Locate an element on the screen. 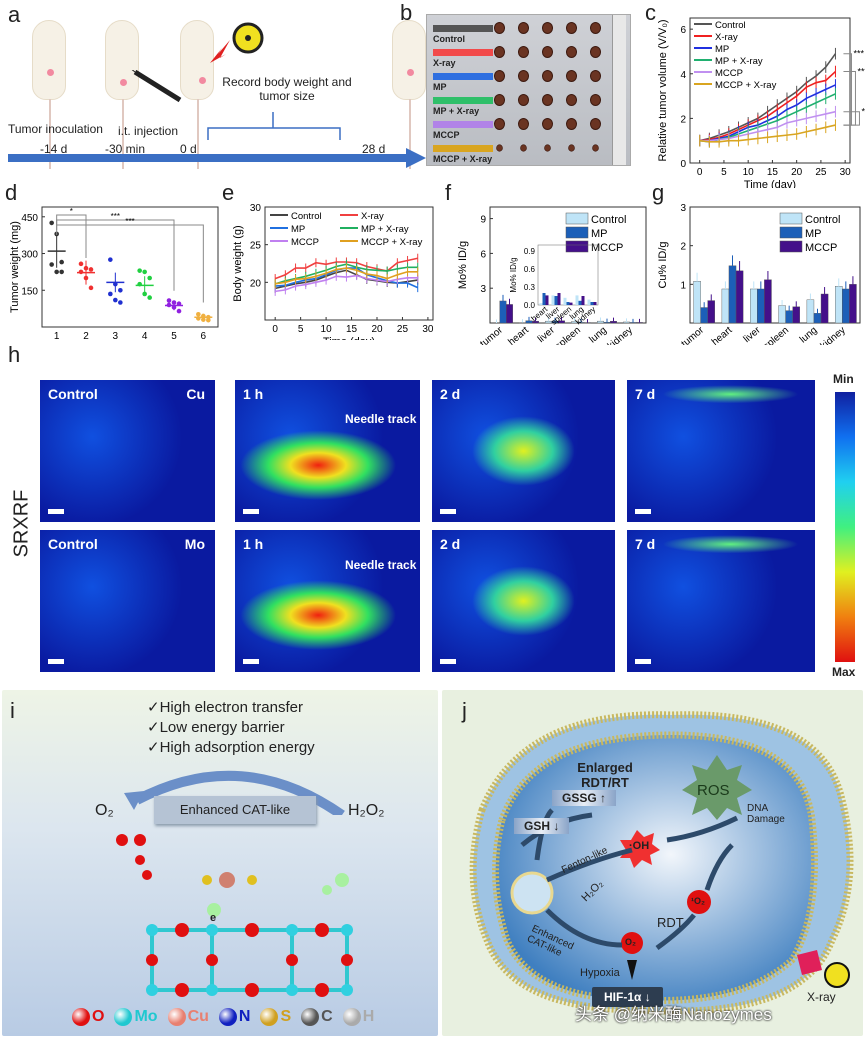  group-label: Control is located at coordinates (449, 39).